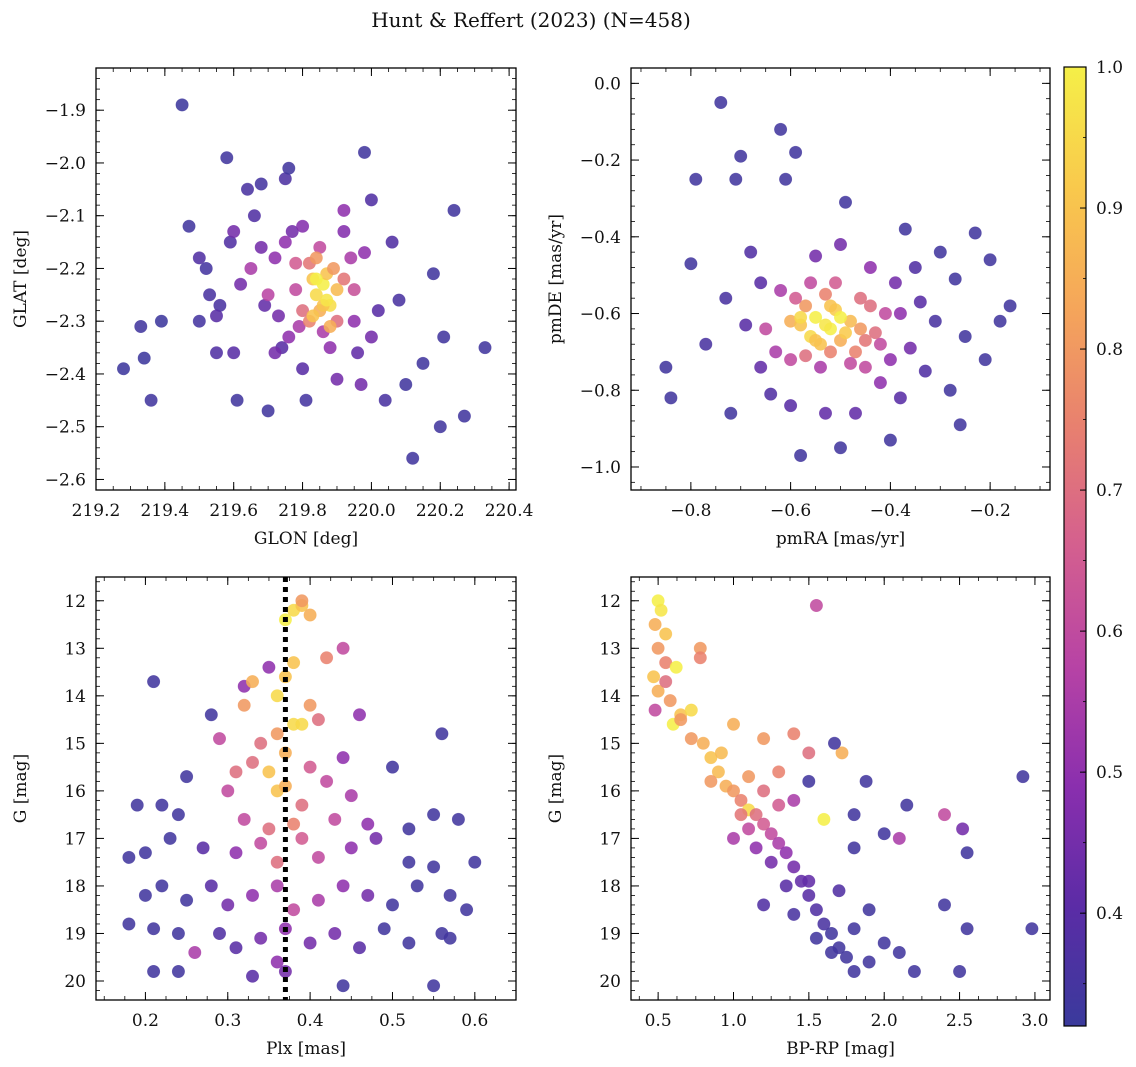 This screenshot has width=1136, height=1067. I want to click on y-tick-label: 17, so click(75, 839).